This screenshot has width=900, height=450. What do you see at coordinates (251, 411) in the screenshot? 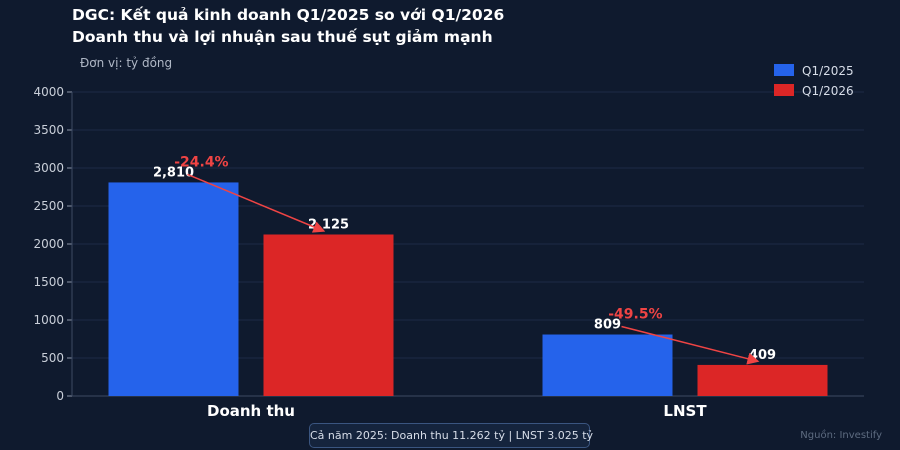
I see `x-category-label: Doanh thu` at bounding box center [251, 411].